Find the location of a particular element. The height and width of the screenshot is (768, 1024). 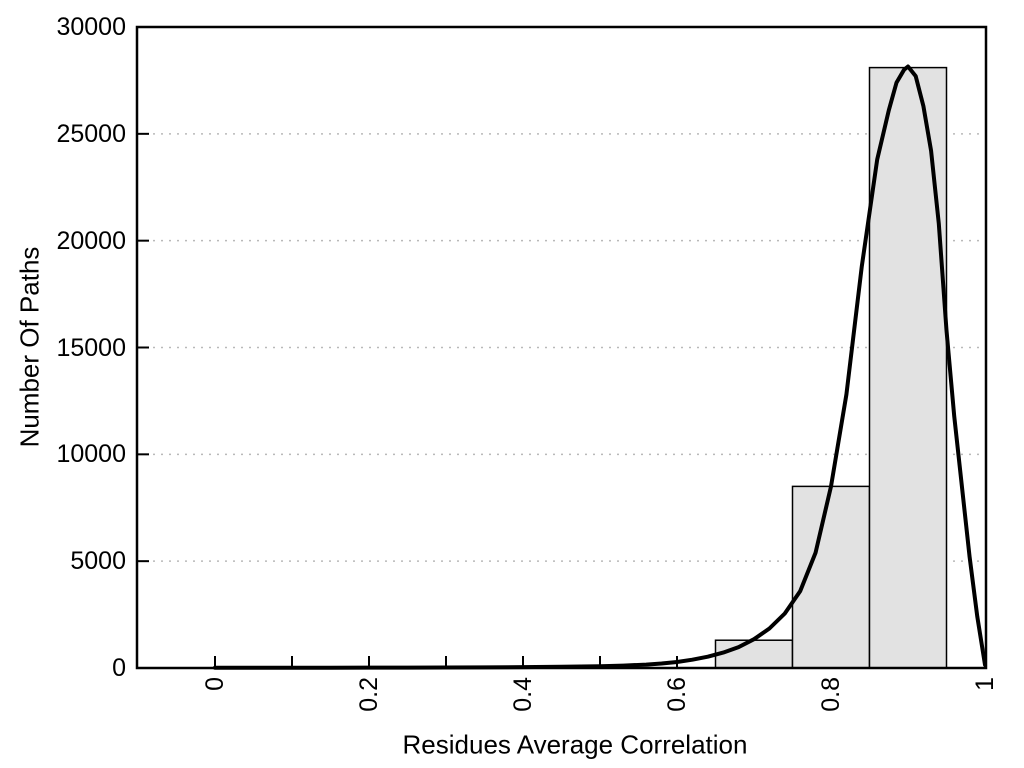

x-tick-label: 0.4 is located at coordinates (523, 694).